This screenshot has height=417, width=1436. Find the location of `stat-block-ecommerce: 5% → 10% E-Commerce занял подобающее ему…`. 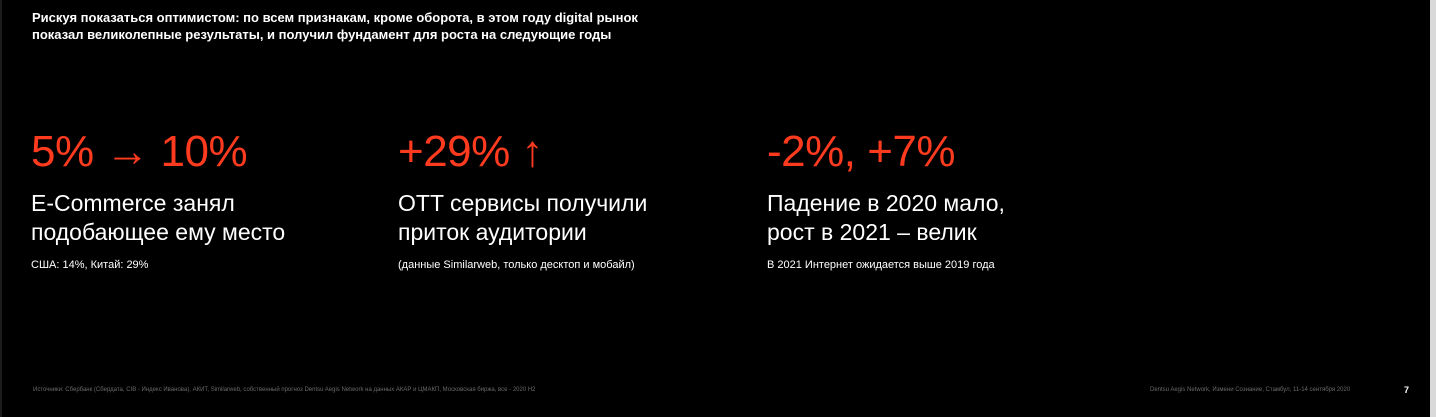

stat-block-ecommerce: 5% → 10% E-Commerce занял подобающее ему… is located at coordinates (181, 200).